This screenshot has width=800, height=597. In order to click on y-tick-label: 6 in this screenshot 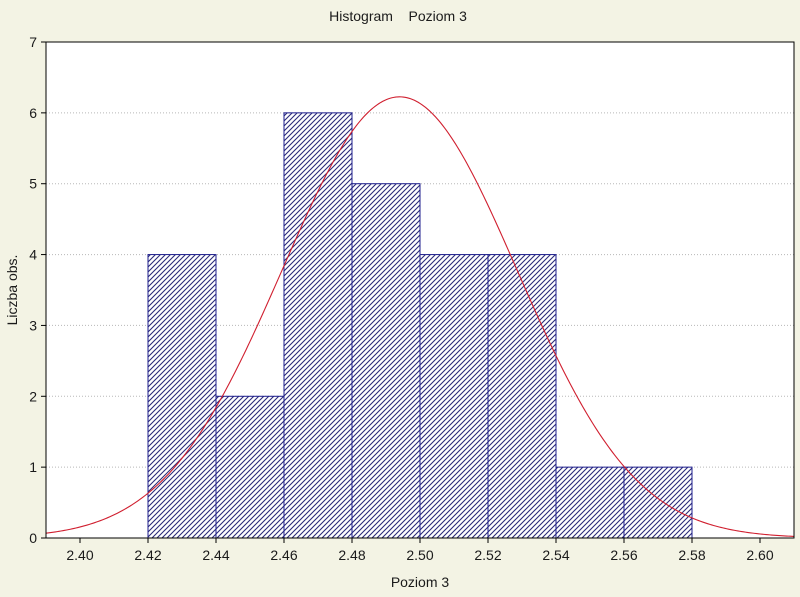, I will do `click(33, 113)`.